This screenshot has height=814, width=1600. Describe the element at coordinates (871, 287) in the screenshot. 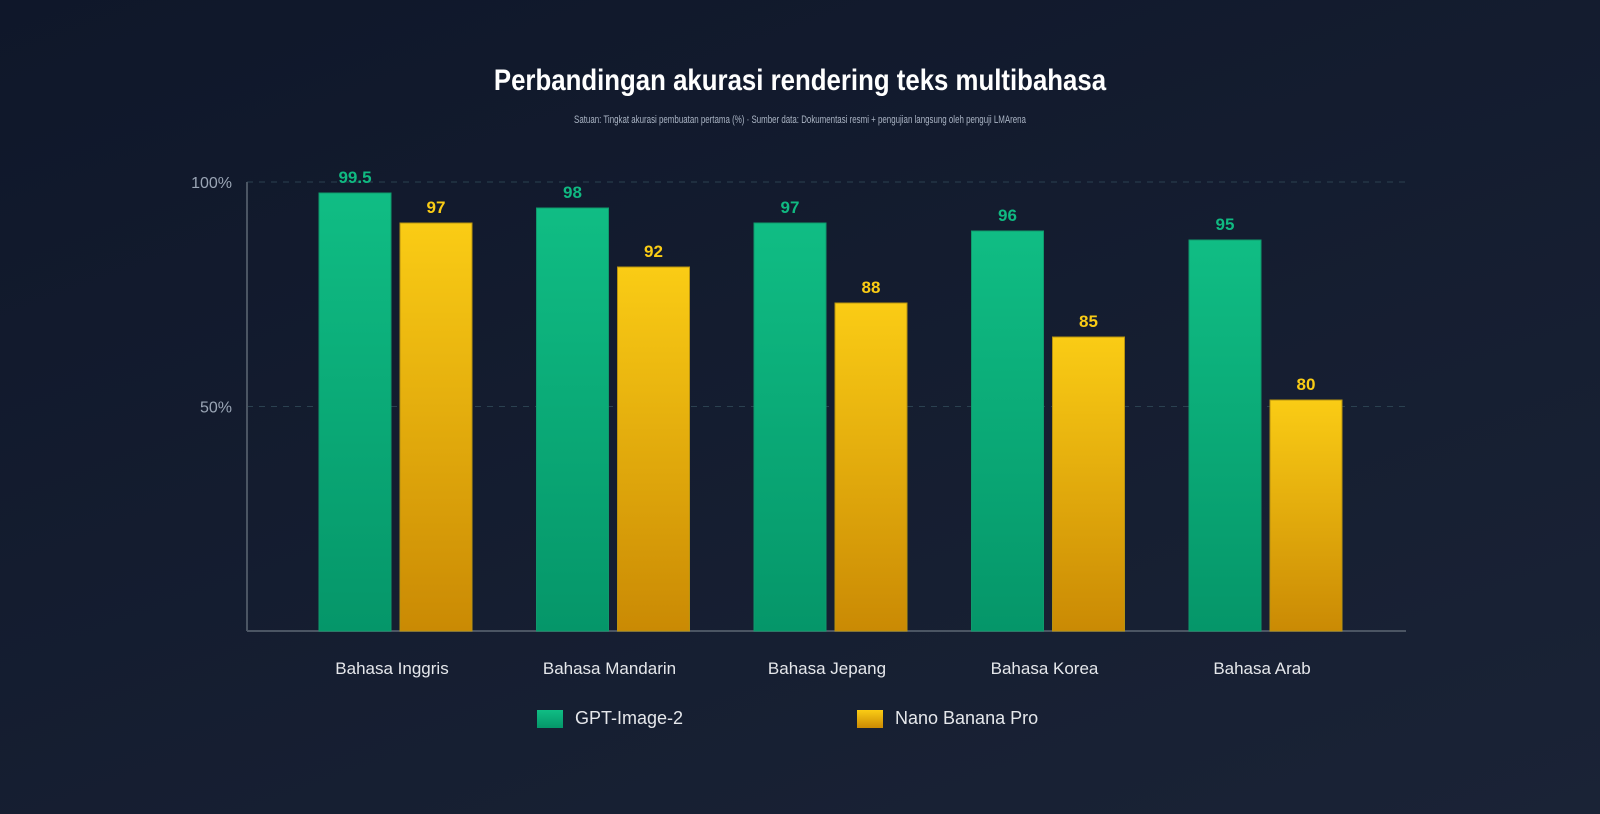

I see `data-label: 88` at that location.